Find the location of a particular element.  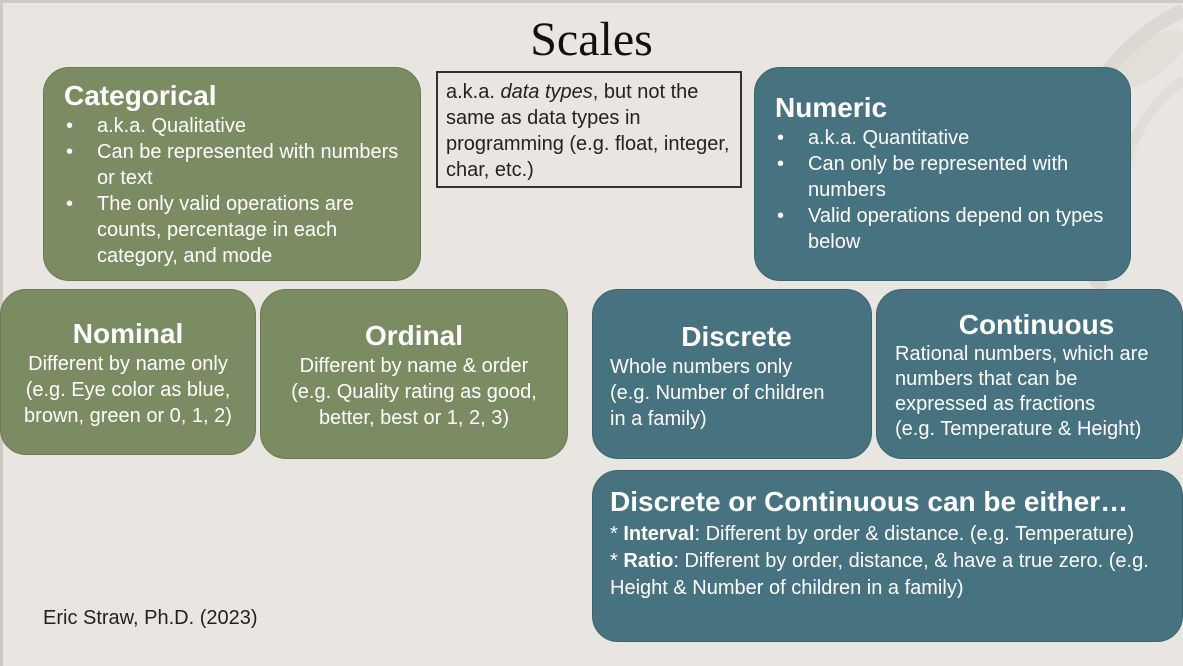

ratio-label: Ratio is located at coordinates (648, 560).